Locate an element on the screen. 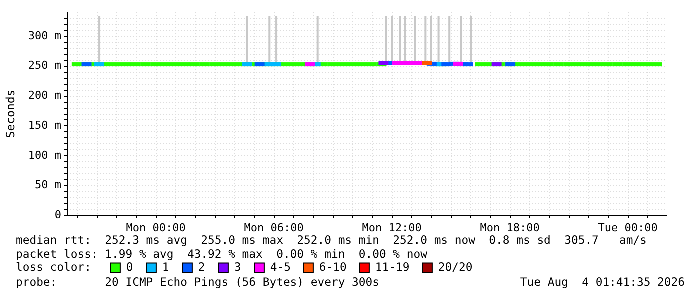  x-tick-label: Mon 18:00 is located at coordinates (510, 228).